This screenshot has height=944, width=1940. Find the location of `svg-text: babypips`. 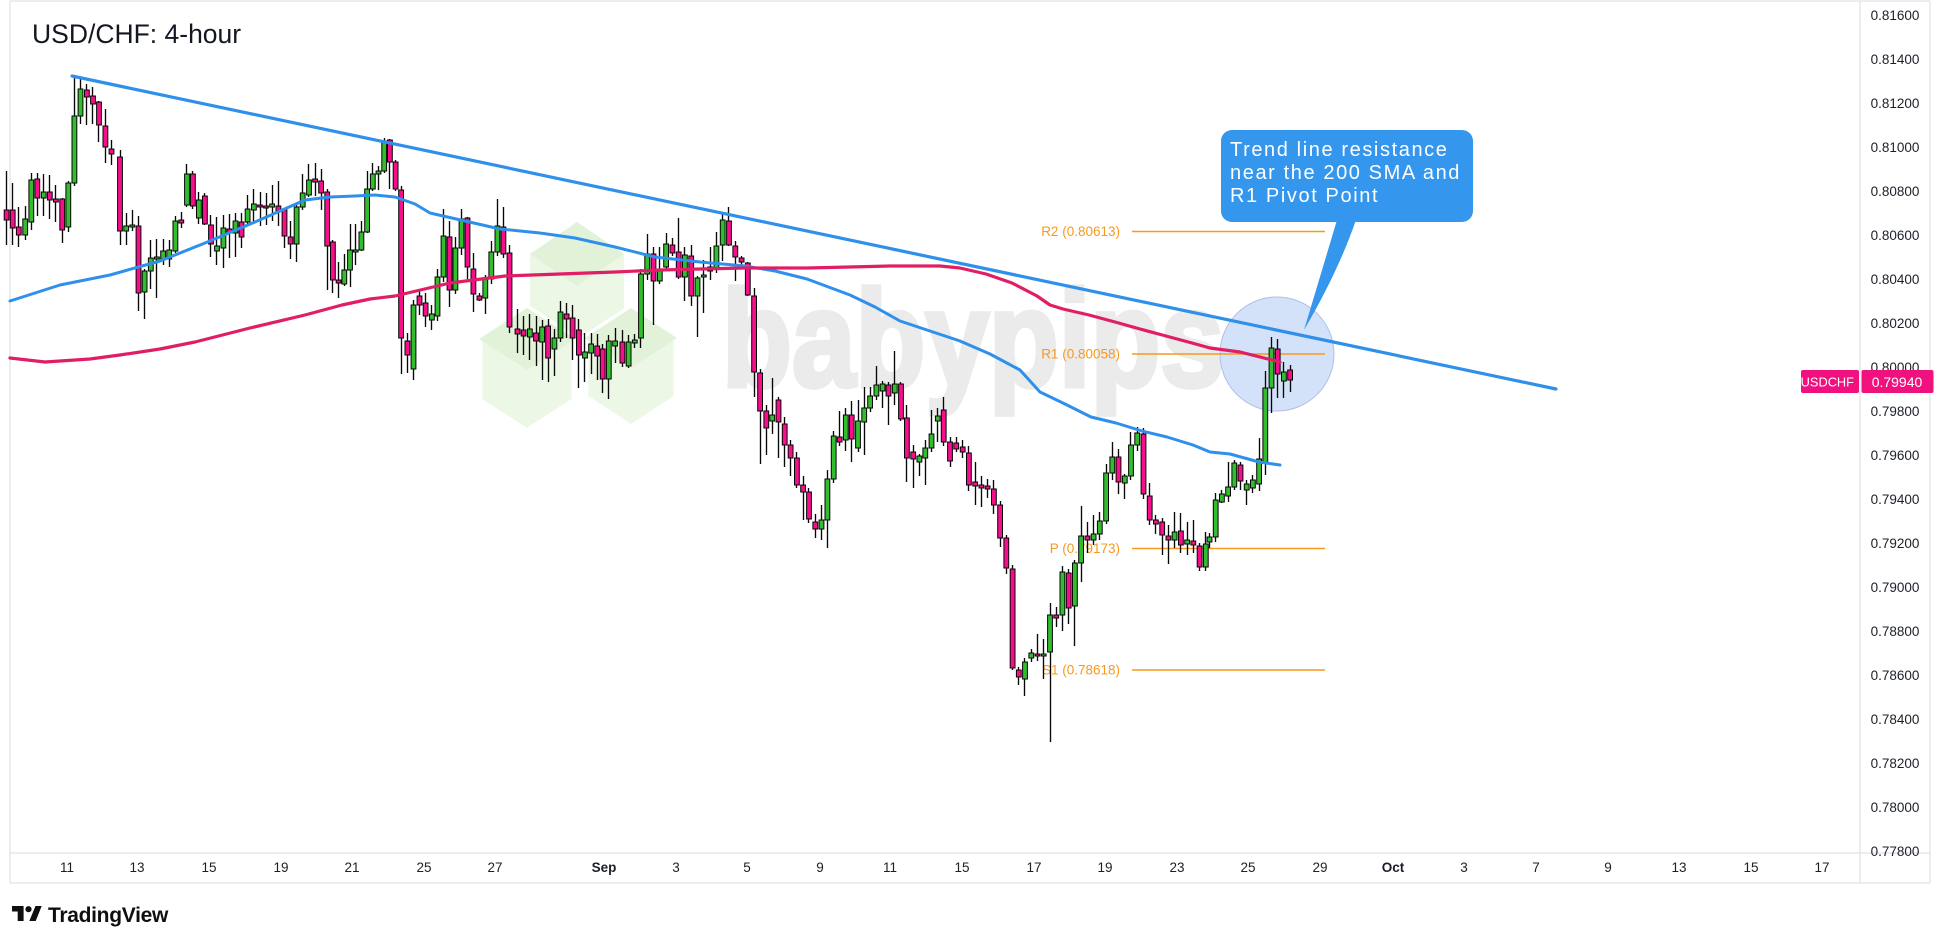

svg-text: babypips is located at coordinates (973, 339).